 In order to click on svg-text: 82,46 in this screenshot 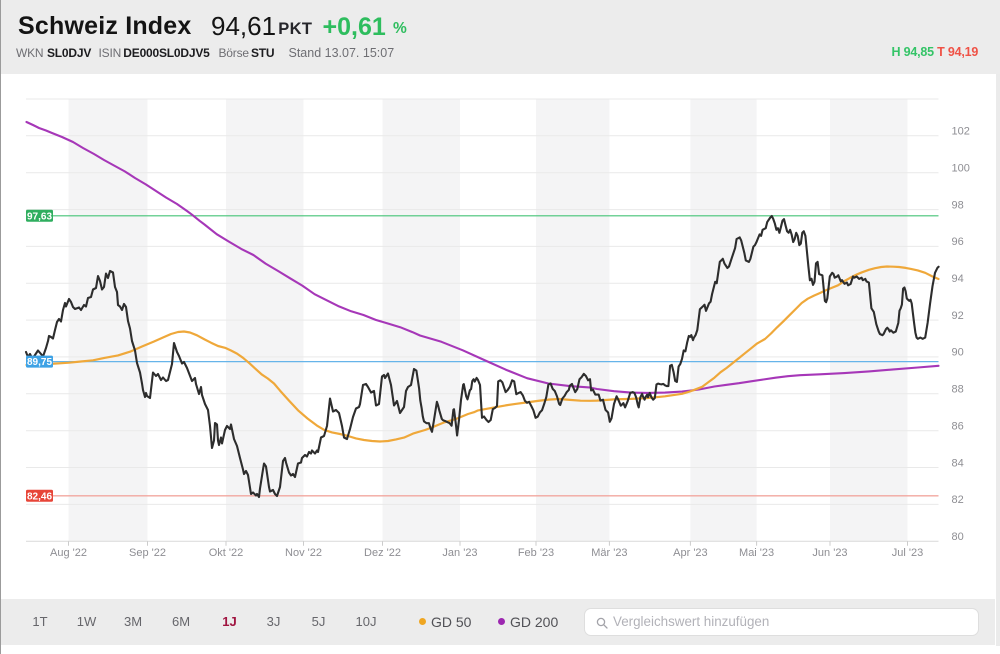, I will do `click(39, 496)`.